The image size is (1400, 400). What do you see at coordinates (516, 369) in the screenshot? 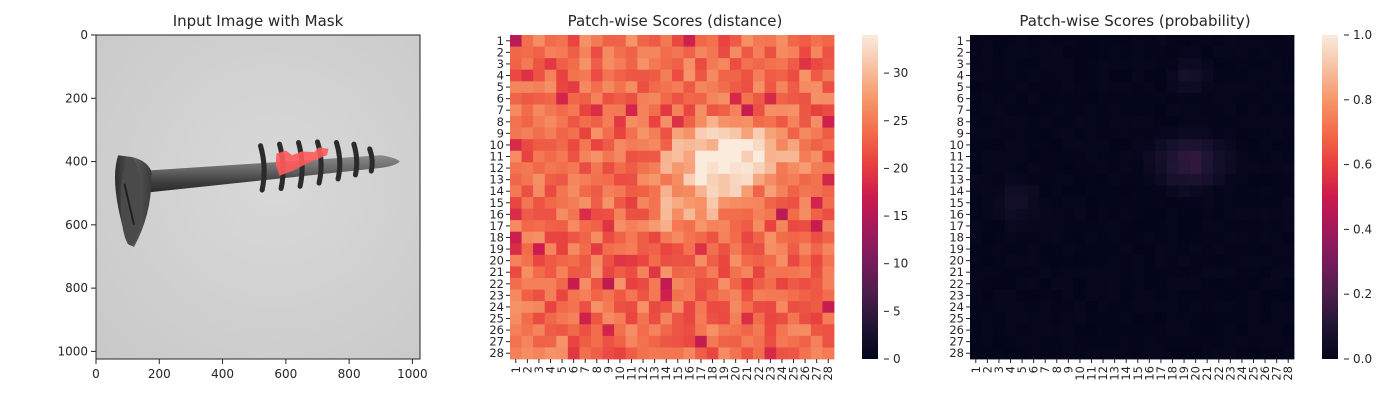
I see `col-label: 1` at bounding box center [516, 369].